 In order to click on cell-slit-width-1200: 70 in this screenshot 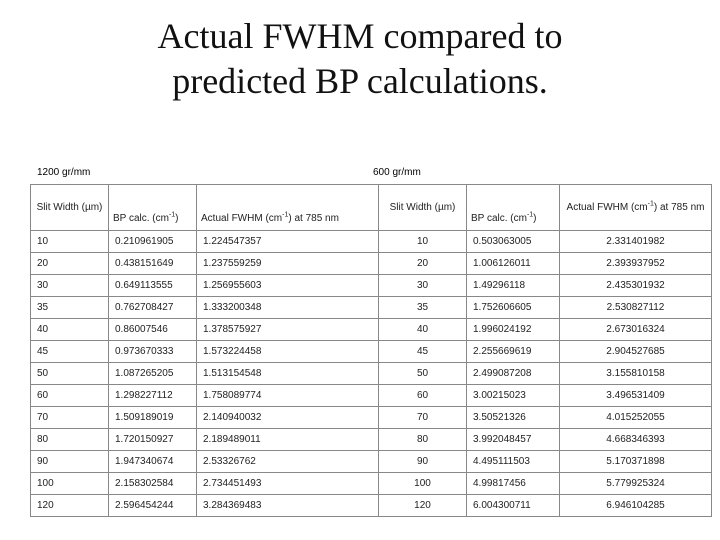, I will do `click(69, 417)`.